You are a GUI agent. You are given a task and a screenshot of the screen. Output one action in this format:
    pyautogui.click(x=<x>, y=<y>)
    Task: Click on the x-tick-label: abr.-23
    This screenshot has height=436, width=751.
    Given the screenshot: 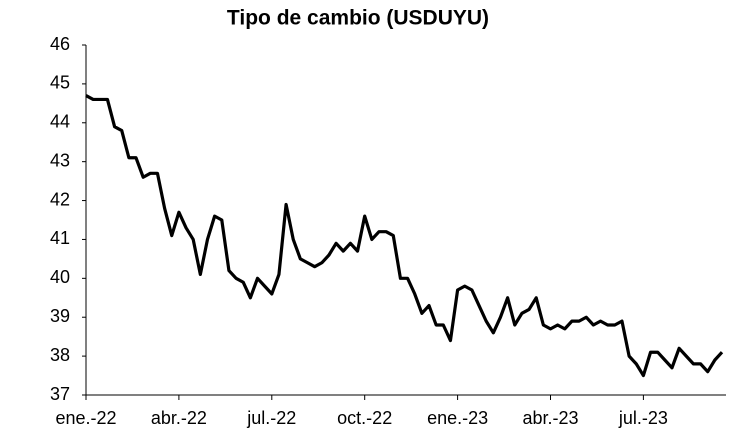 What is the action you would take?
    pyautogui.click(x=550, y=418)
    